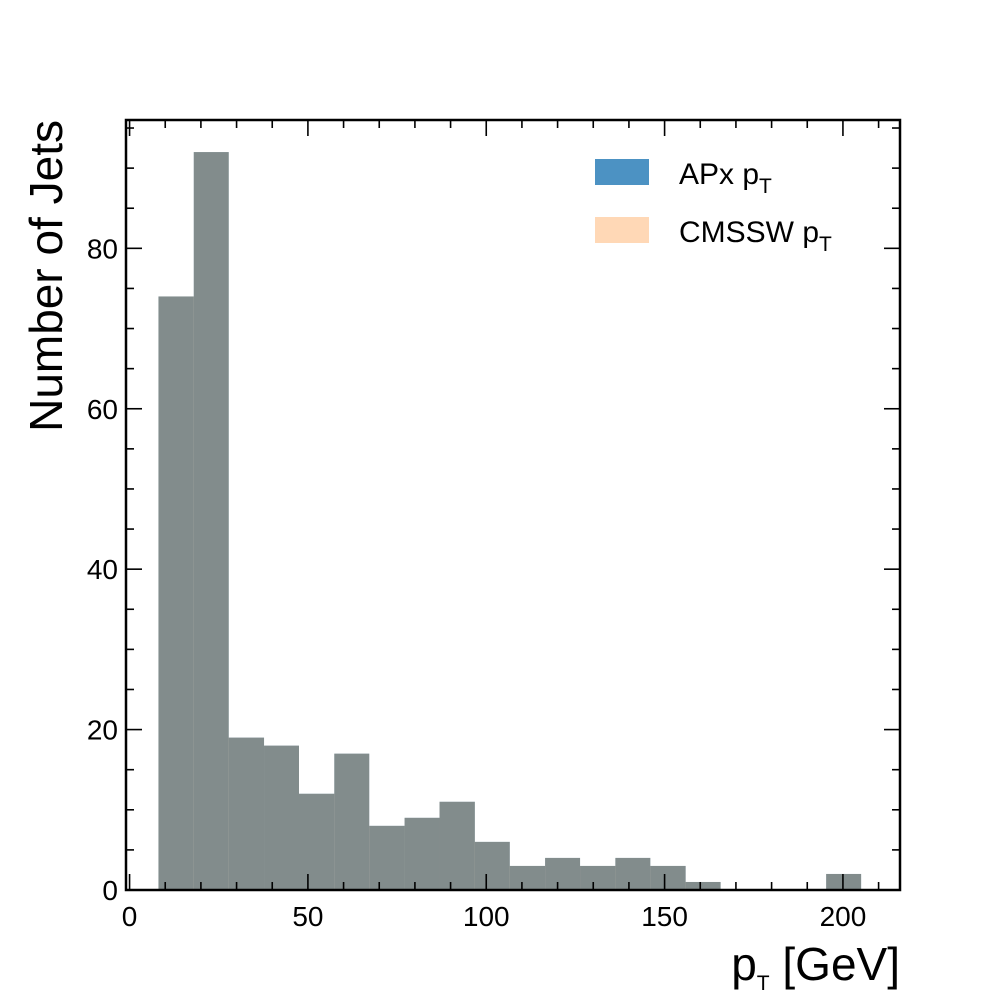 This screenshot has width=1000, height=1000. What do you see at coordinates (130, 916) in the screenshot?
I see `x-tick-label: 0` at bounding box center [130, 916].